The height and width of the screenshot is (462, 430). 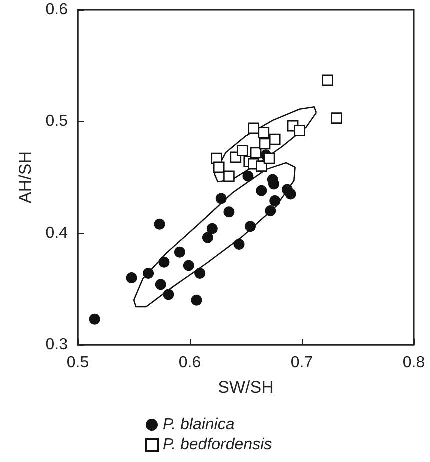 I want to click on x-tick-label: 0.7, so click(x=302, y=363).